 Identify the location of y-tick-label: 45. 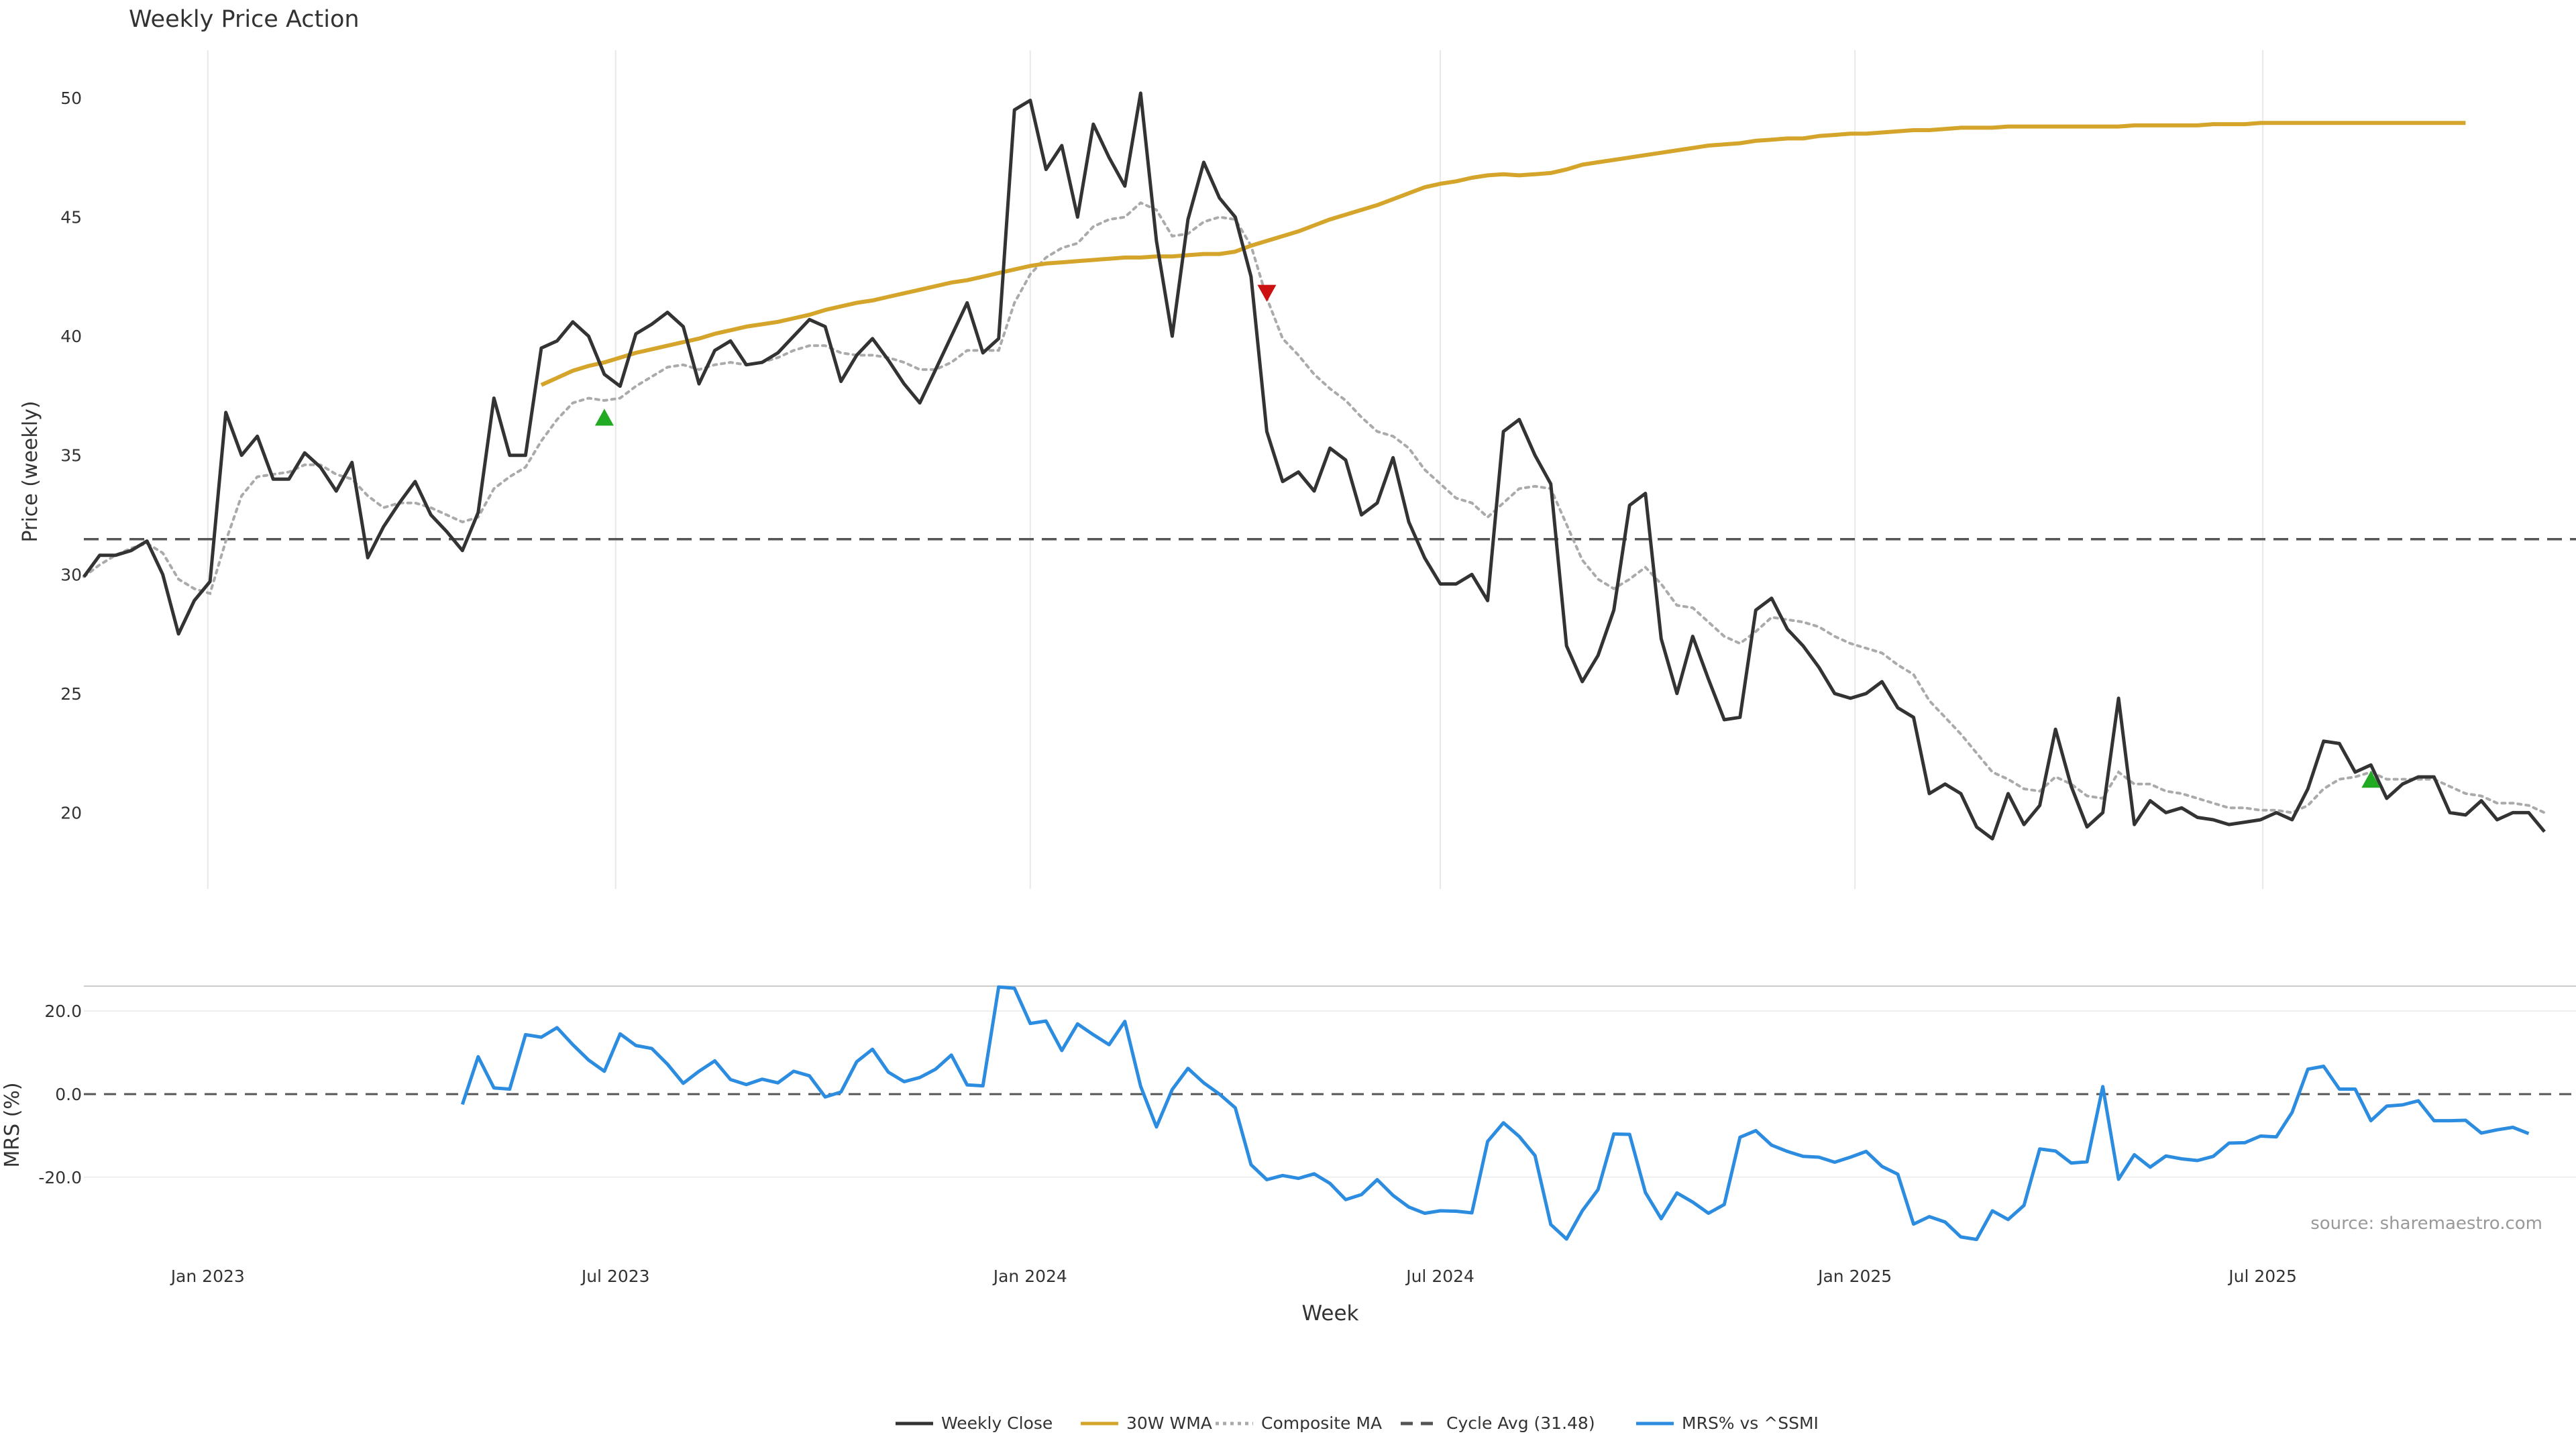
(71, 217).